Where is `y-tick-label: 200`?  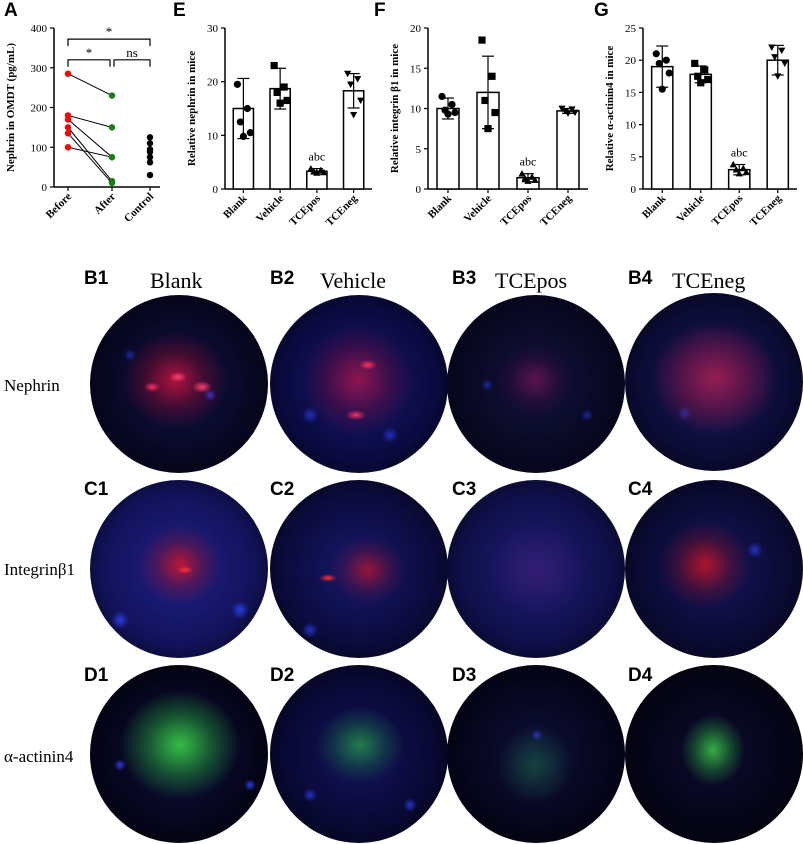
y-tick-label: 200 is located at coordinates (39, 109).